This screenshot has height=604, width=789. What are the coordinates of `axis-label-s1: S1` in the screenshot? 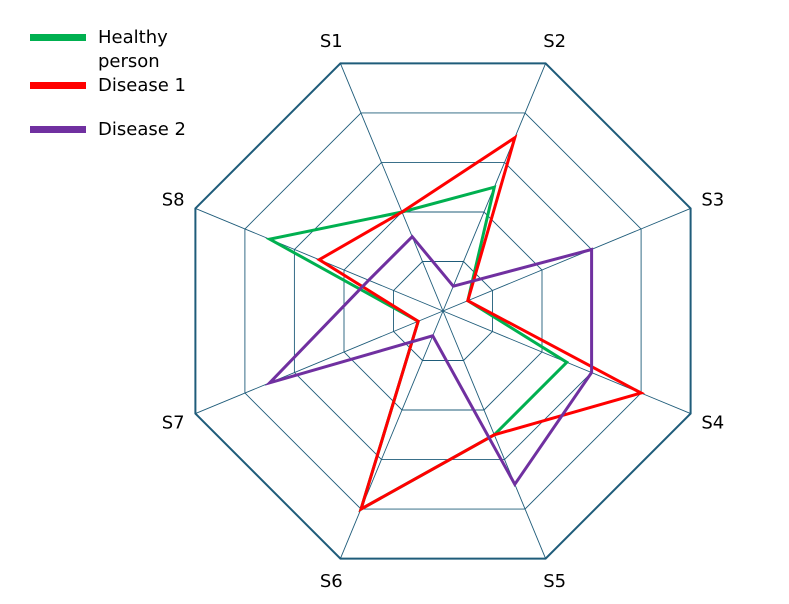 It's located at (331, 41).